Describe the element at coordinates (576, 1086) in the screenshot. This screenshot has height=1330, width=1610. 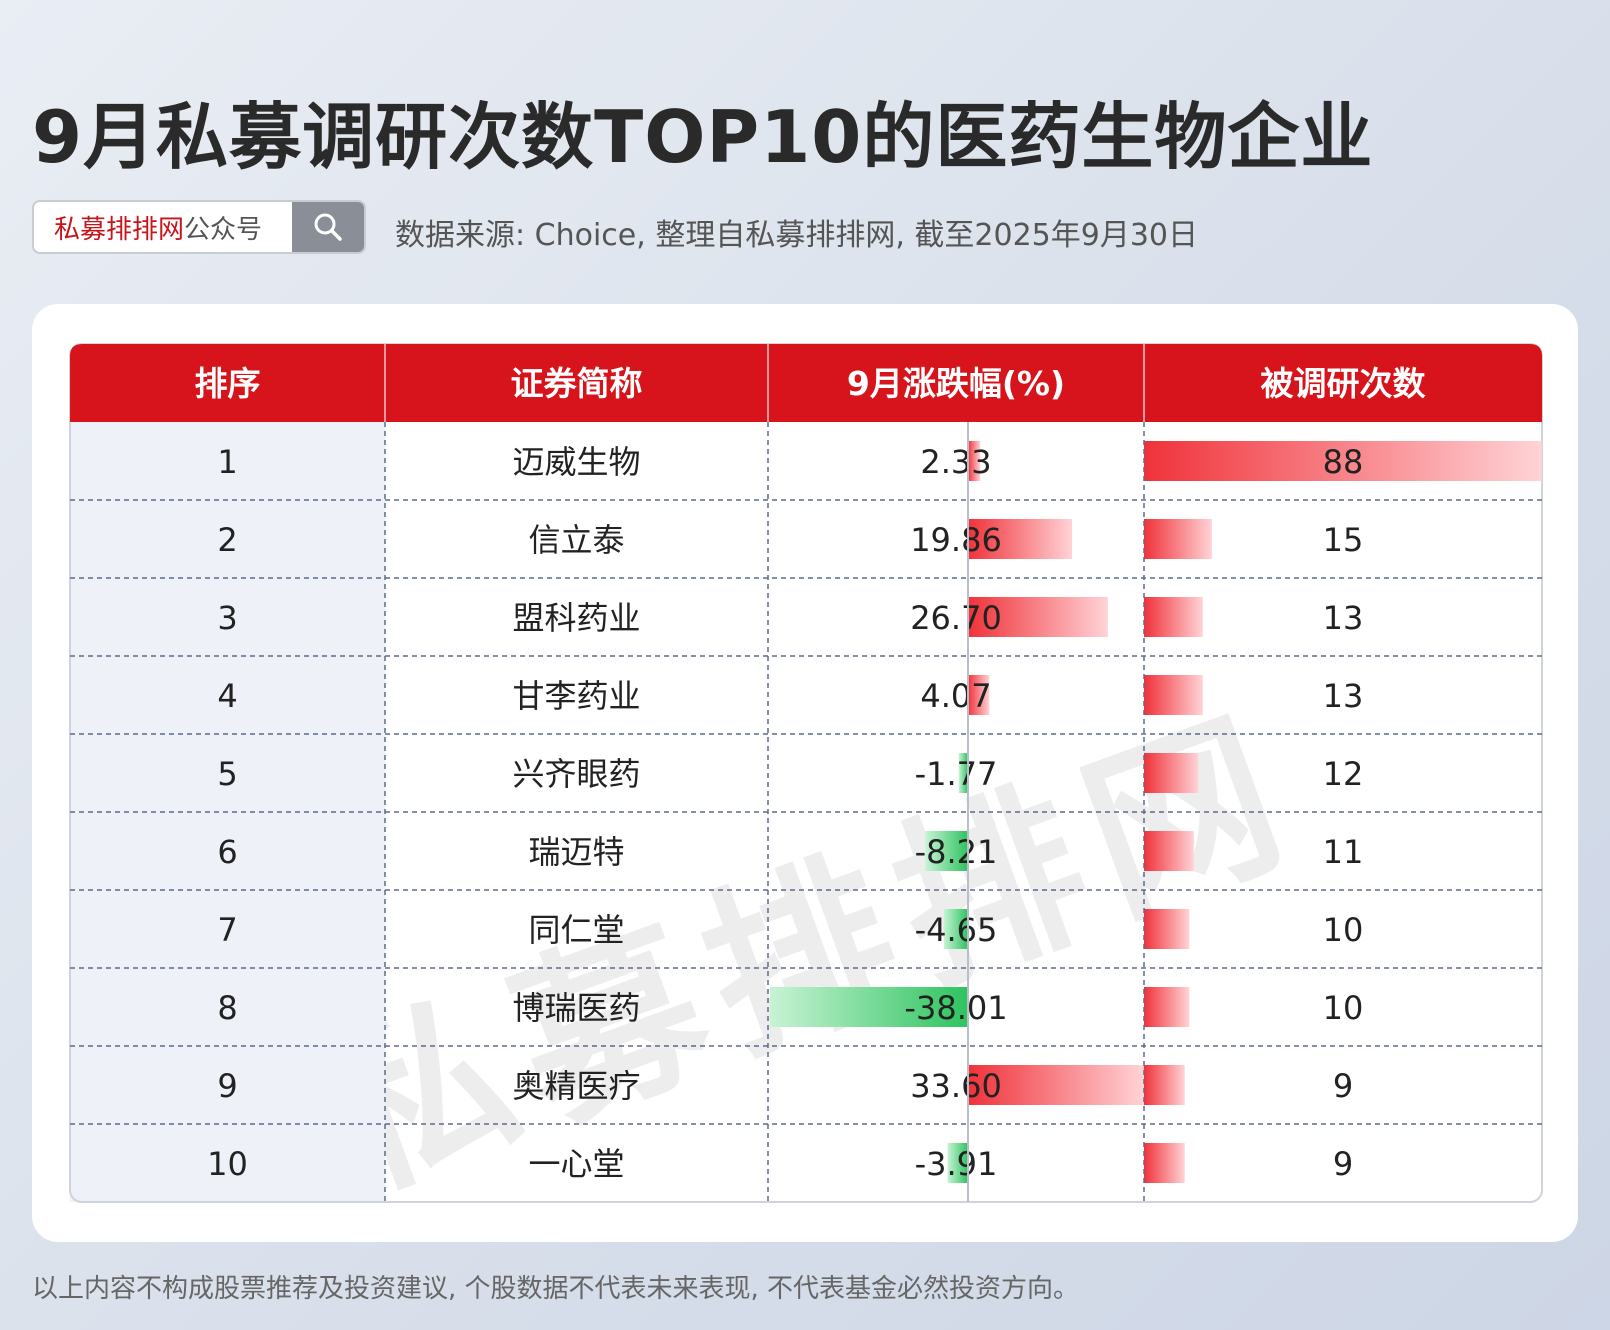
I see `name-cell: 奥精医疗` at that location.